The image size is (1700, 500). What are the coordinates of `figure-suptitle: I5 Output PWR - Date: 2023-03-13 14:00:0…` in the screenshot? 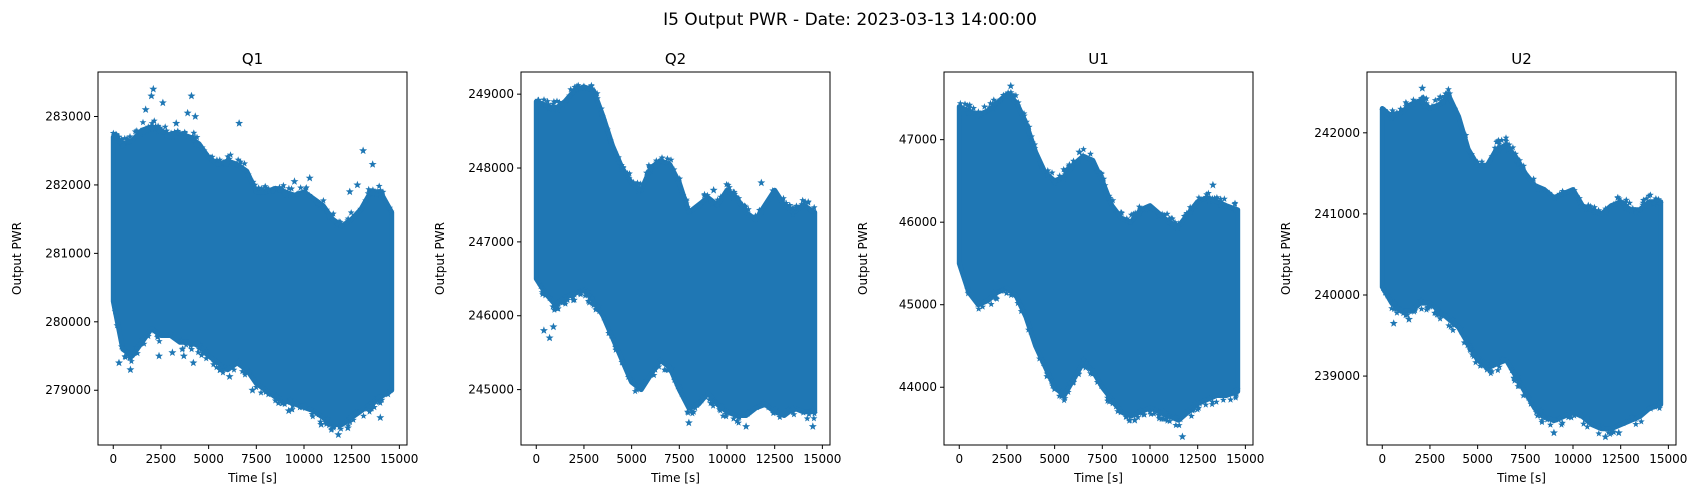 It's located at (850, 20).